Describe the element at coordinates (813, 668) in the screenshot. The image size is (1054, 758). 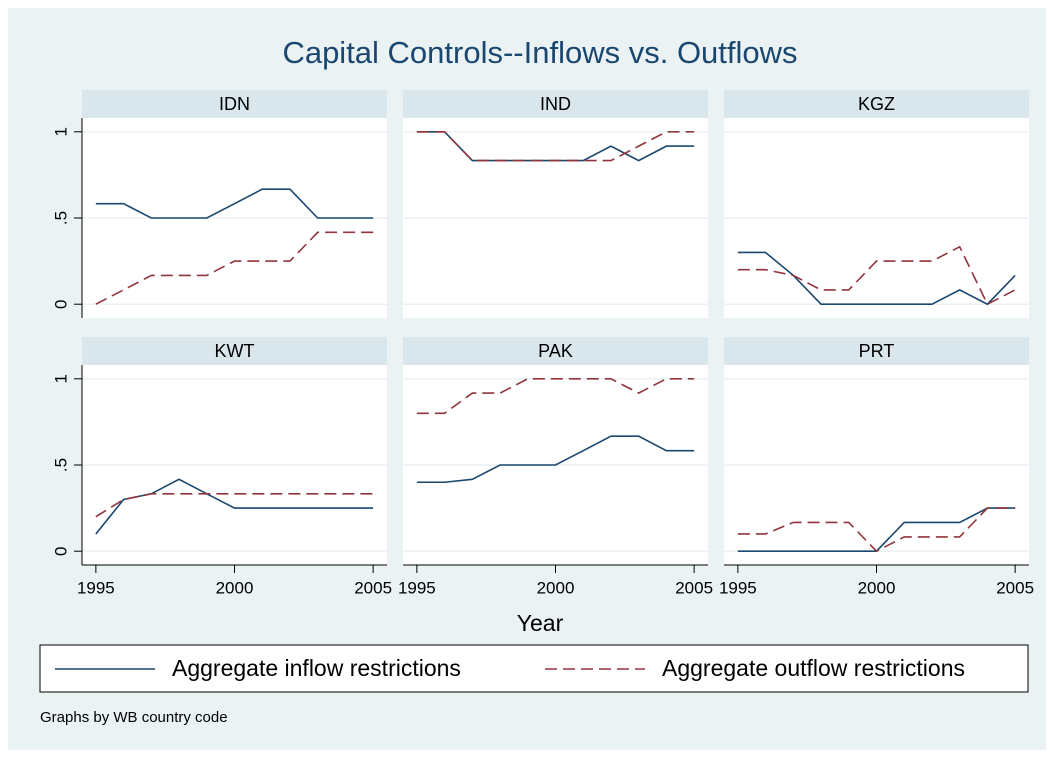
I see `legend-label: Aggregate outflow restrictions` at that location.